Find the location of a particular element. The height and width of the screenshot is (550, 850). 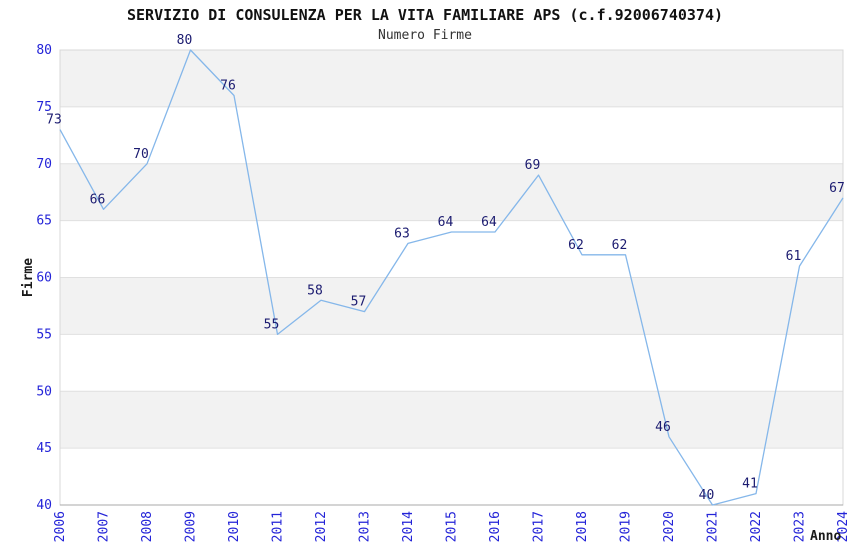

y-tick-label: 55 is located at coordinates (44, 334).